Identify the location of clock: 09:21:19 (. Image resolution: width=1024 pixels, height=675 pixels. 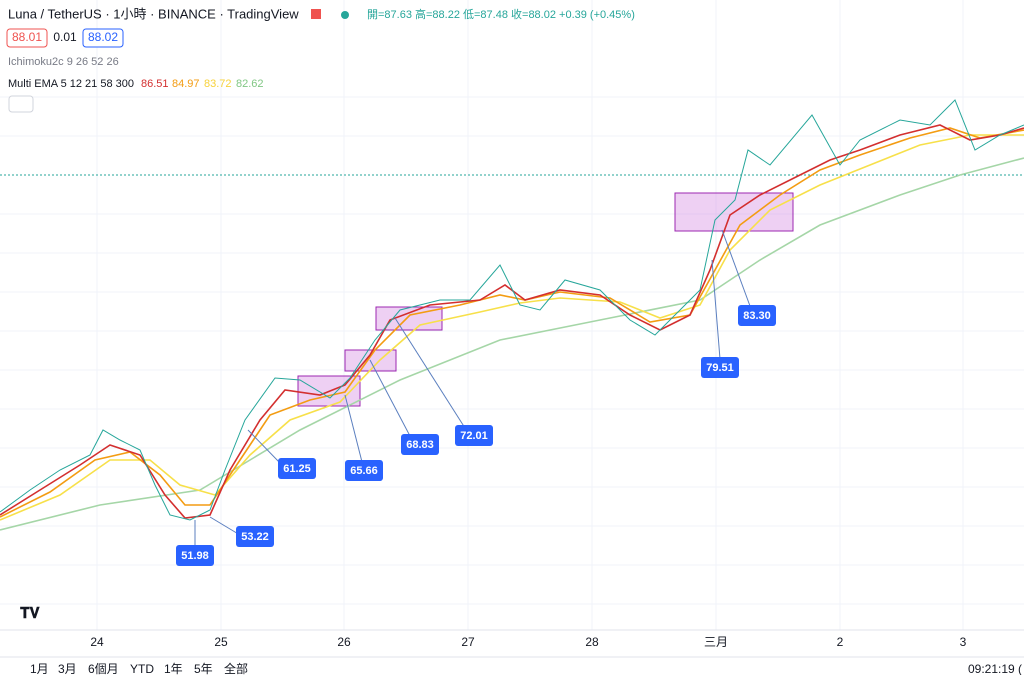
(995, 668).